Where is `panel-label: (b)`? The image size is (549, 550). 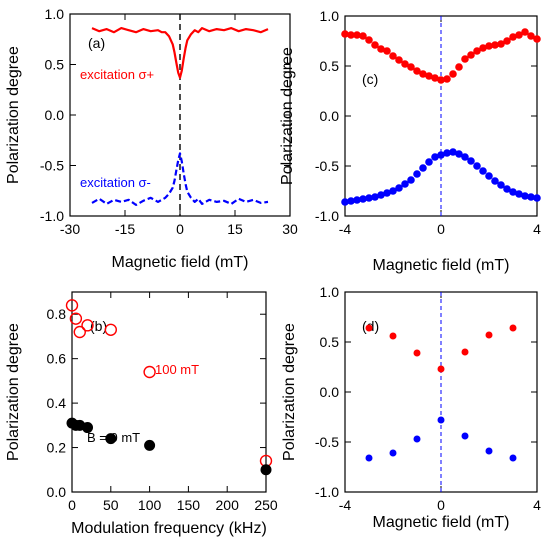 panel-label: (b) is located at coordinates (98, 326).